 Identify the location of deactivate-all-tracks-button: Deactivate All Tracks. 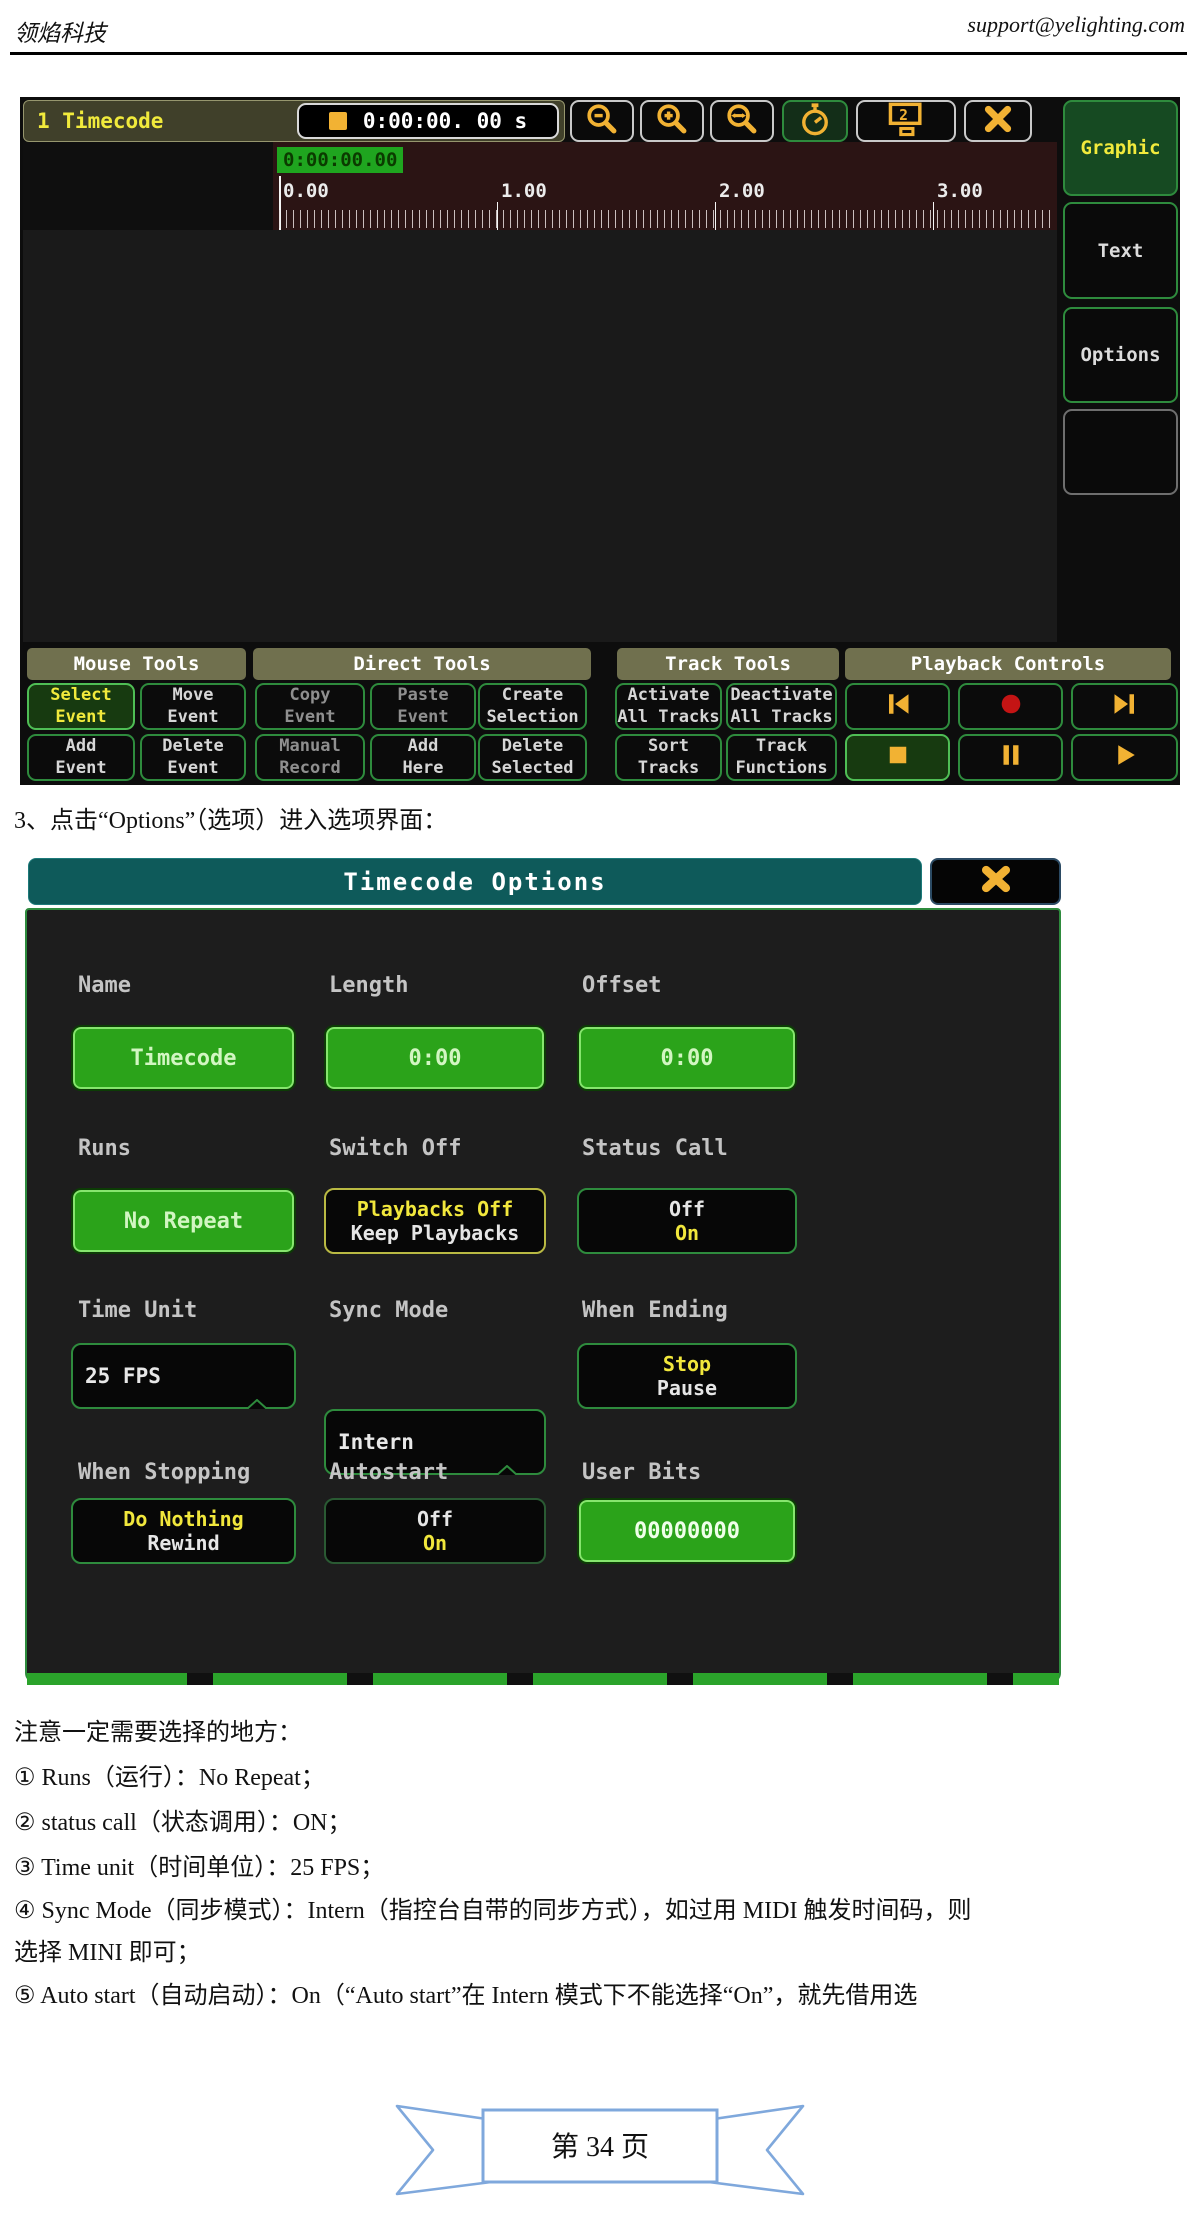
(781, 706).